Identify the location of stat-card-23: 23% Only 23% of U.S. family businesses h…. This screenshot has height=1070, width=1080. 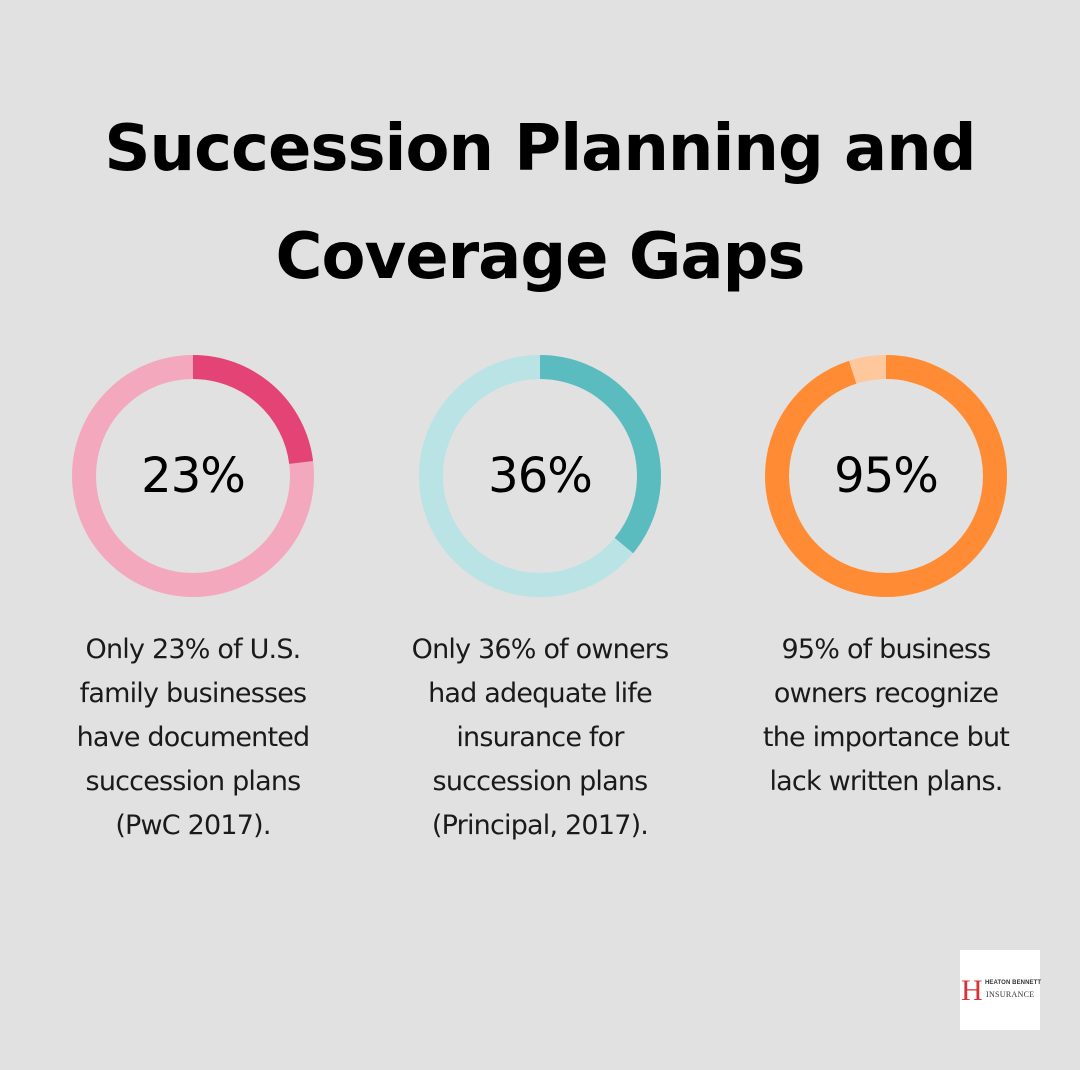
(193, 601).